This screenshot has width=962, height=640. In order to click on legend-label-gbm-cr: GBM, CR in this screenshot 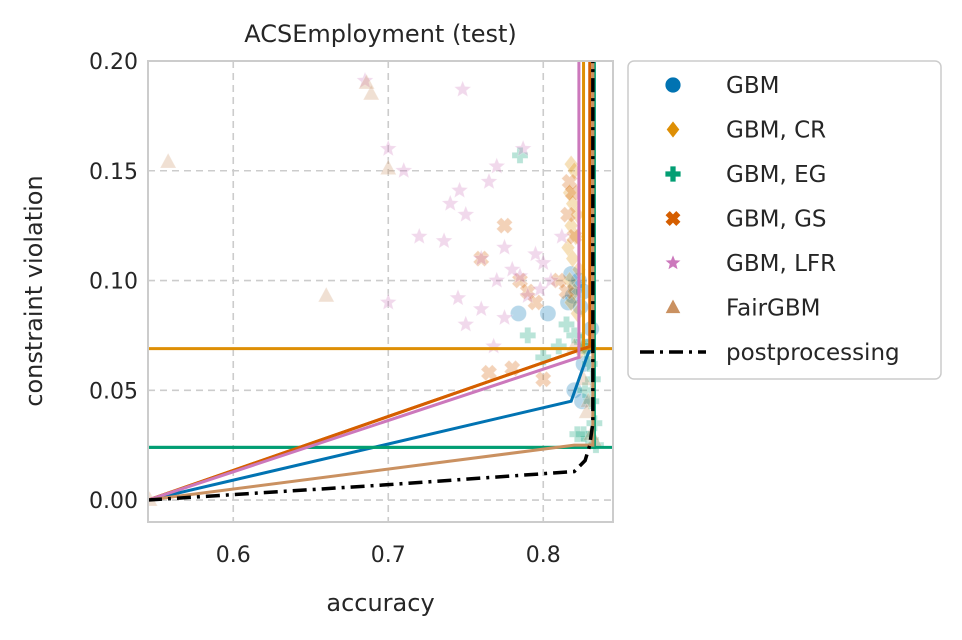, I will do `click(776, 131)`.